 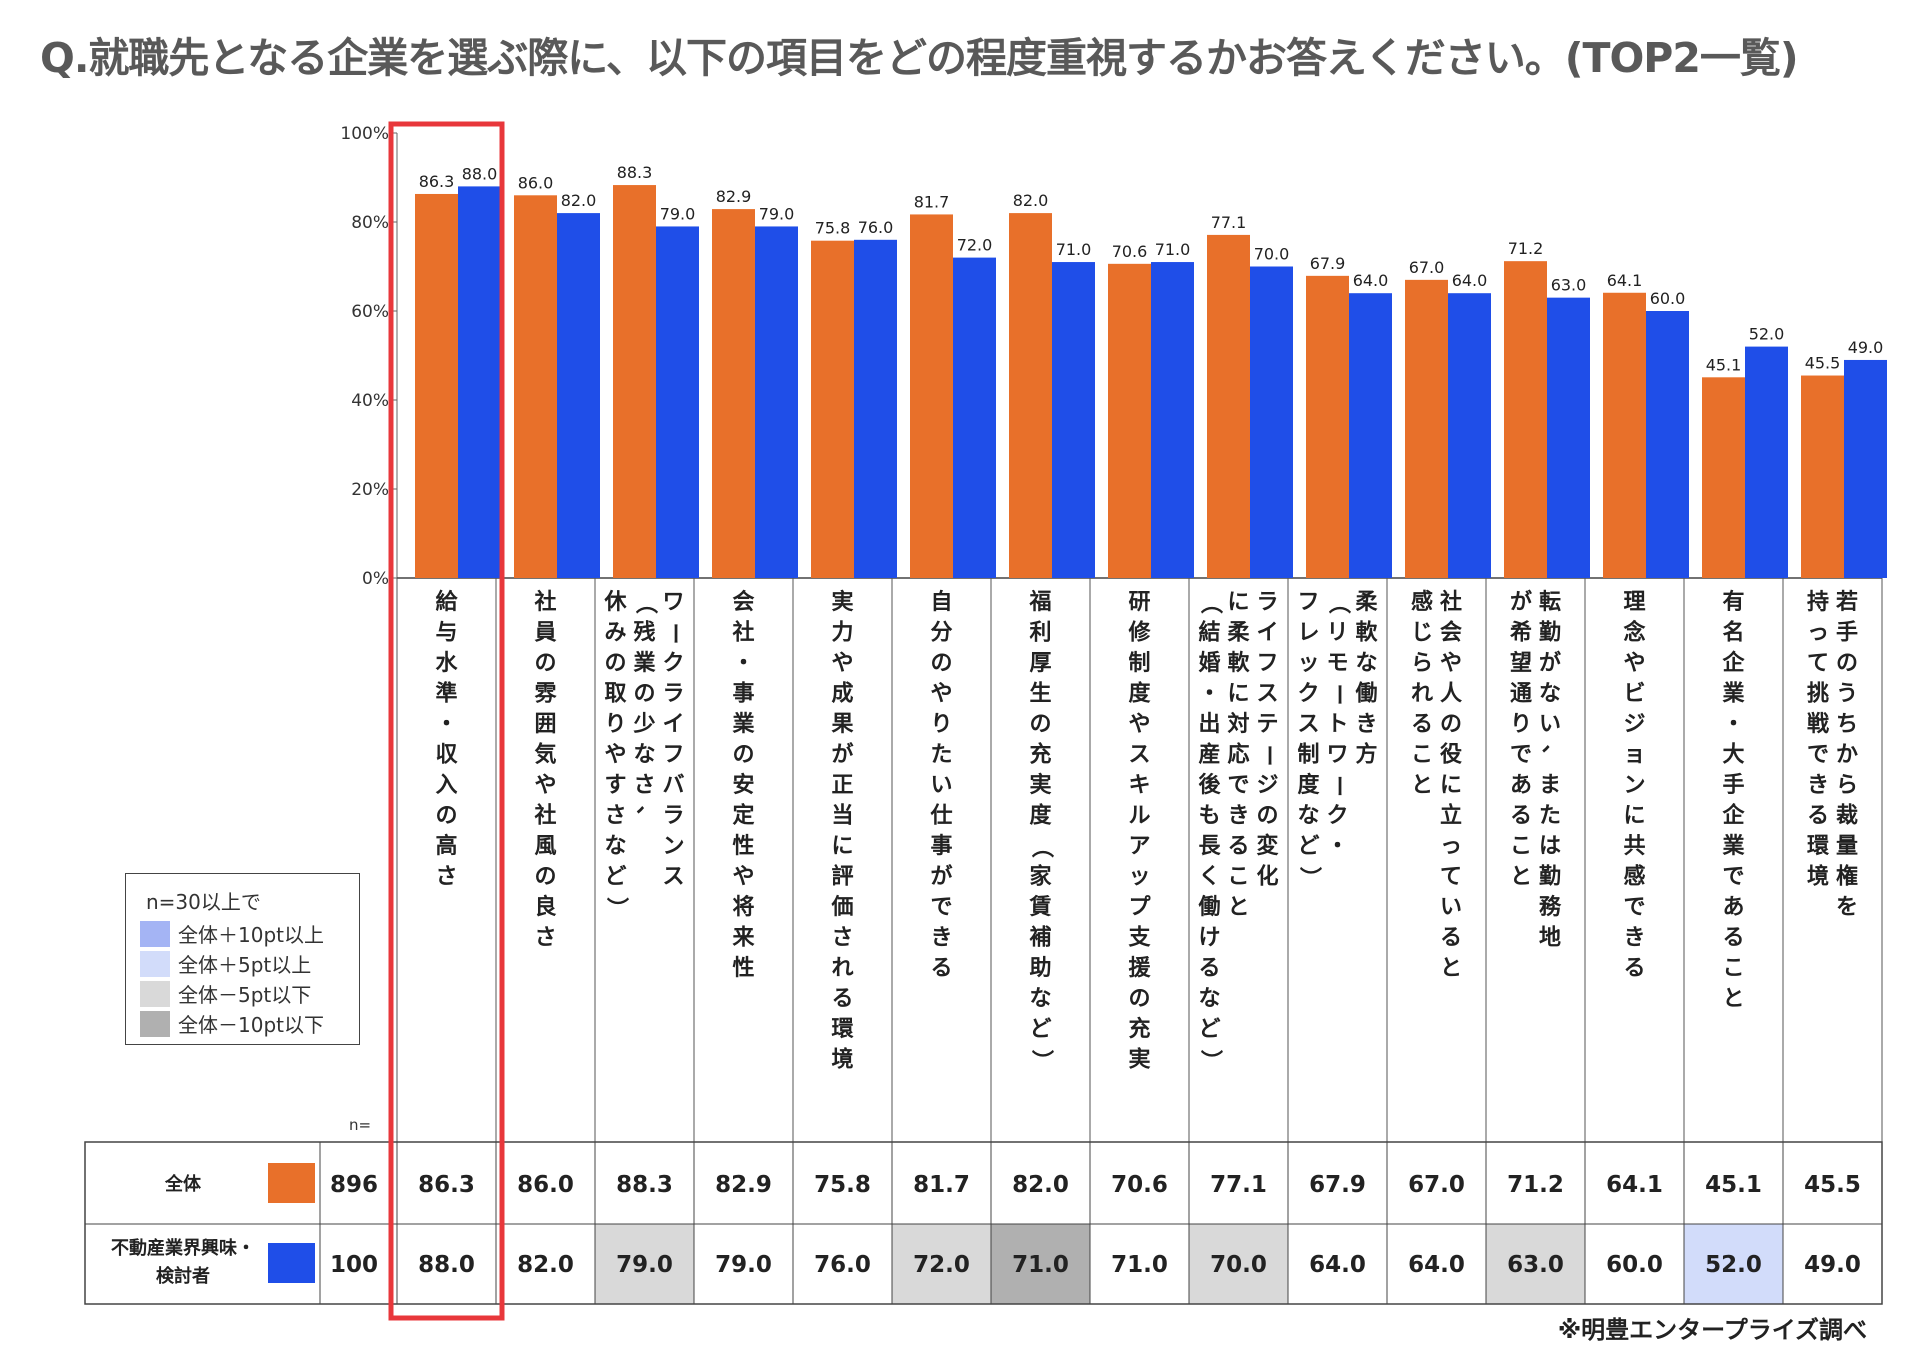 I want to click on category-char: 柔, so click(x=1366, y=602).